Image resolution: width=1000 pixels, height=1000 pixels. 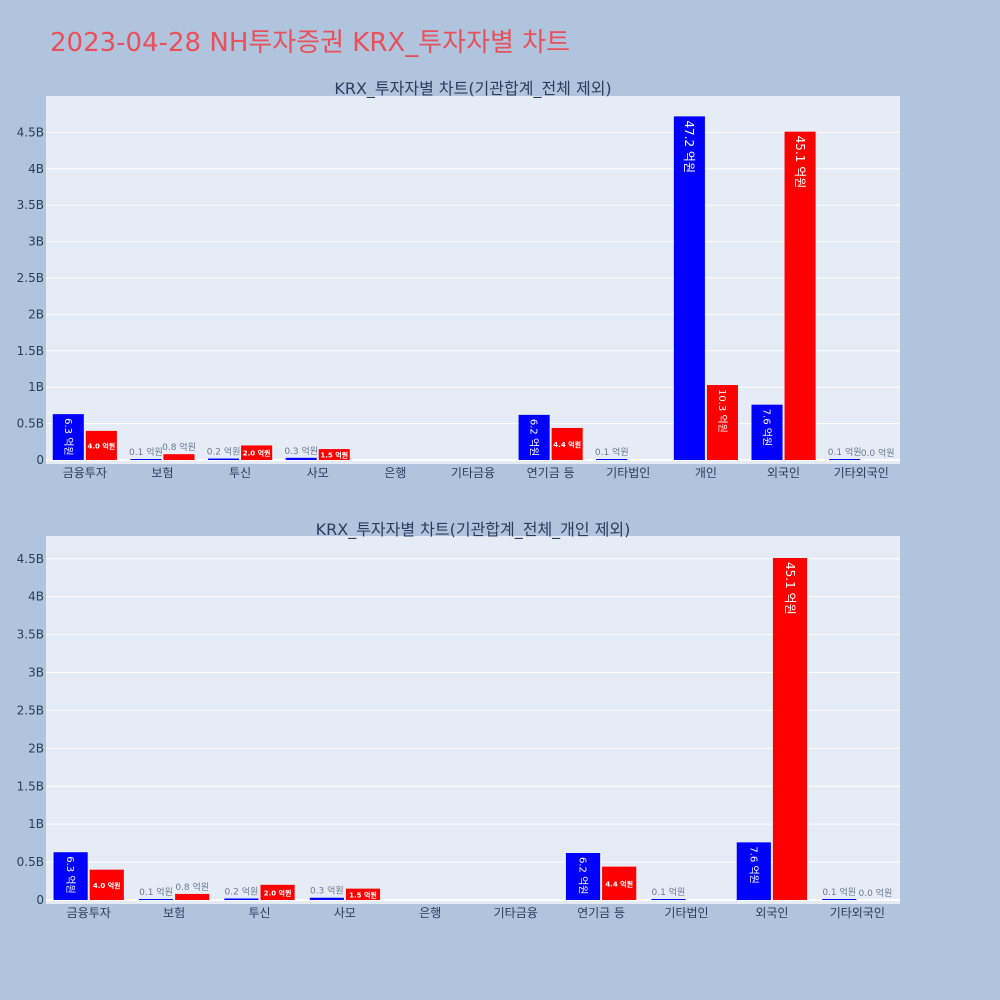 What do you see at coordinates (706, 473) in the screenshot?
I see `x-tick-label: 개인` at bounding box center [706, 473].